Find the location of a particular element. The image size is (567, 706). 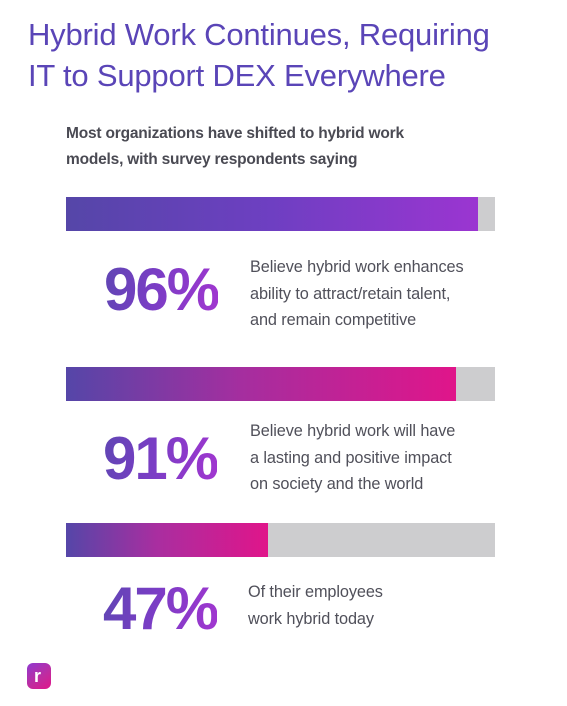

stat-value-91: 91% is located at coordinates (161, 458).